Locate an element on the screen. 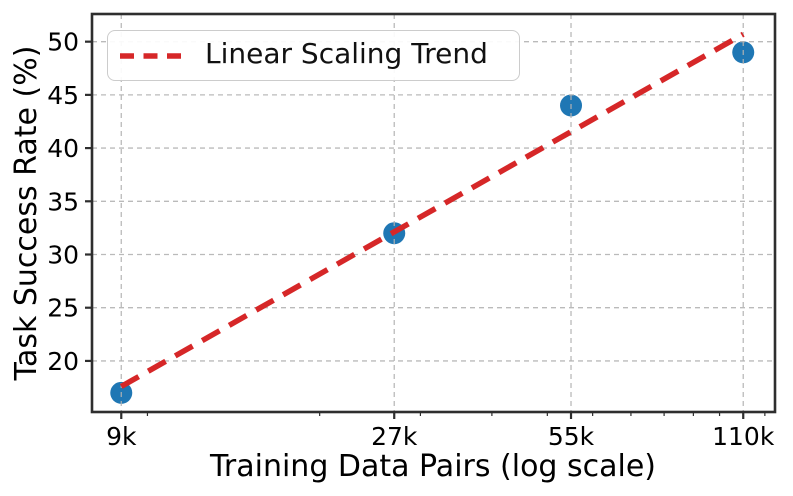 This screenshot has height=496, width=793. y-tick-label: 50 is located at coordinates (63, 42).